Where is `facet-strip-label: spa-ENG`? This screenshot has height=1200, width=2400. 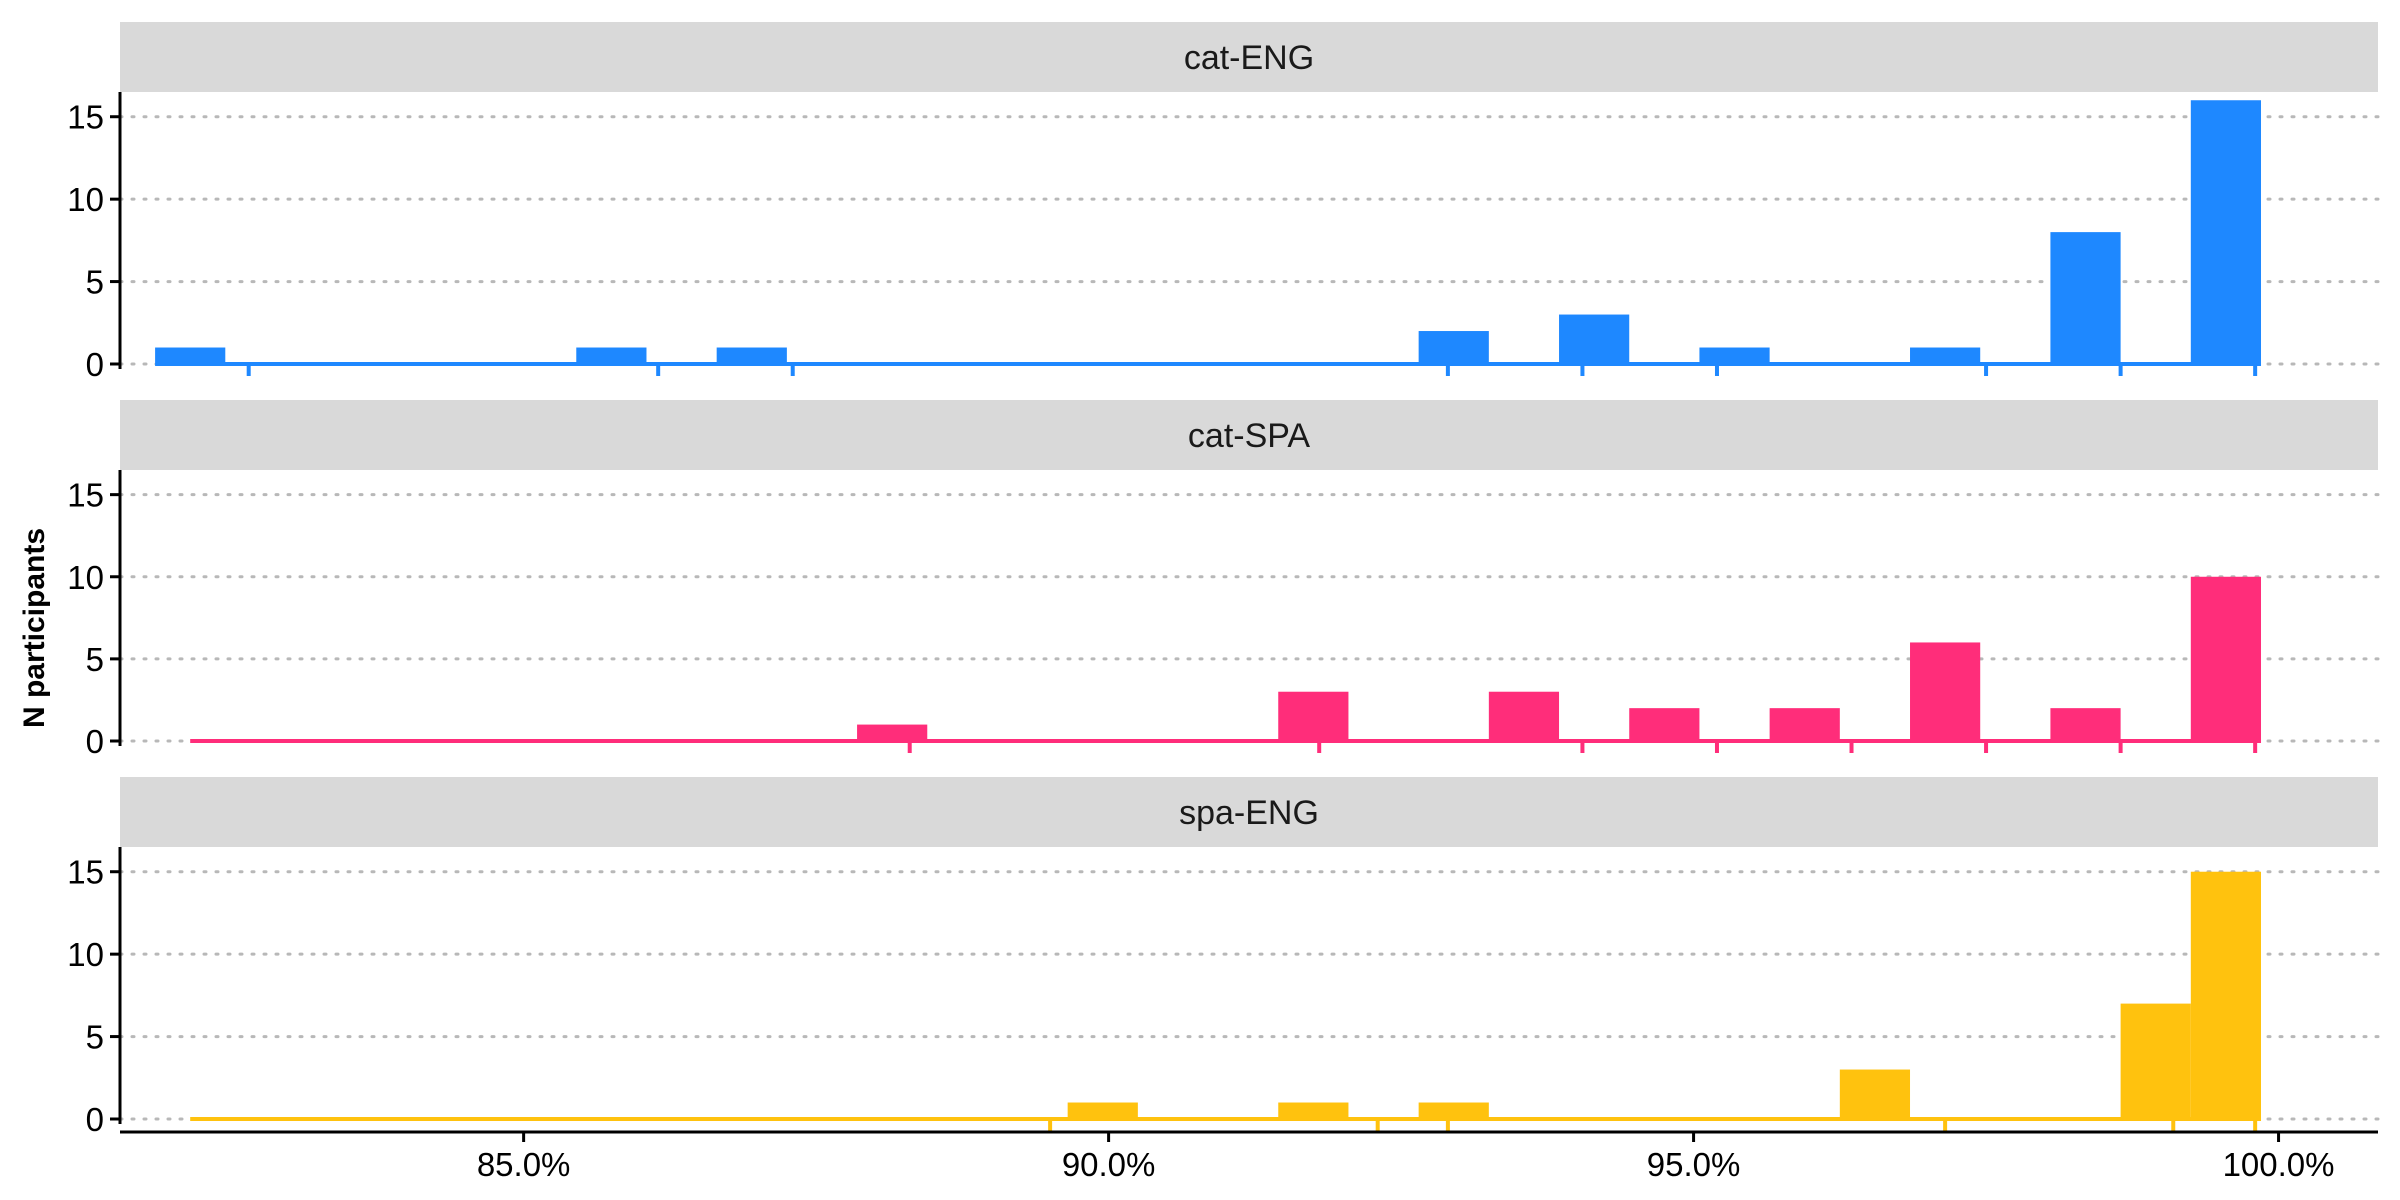 facet-strip-label: spa-ENG is located at coordinates (1249, 813).